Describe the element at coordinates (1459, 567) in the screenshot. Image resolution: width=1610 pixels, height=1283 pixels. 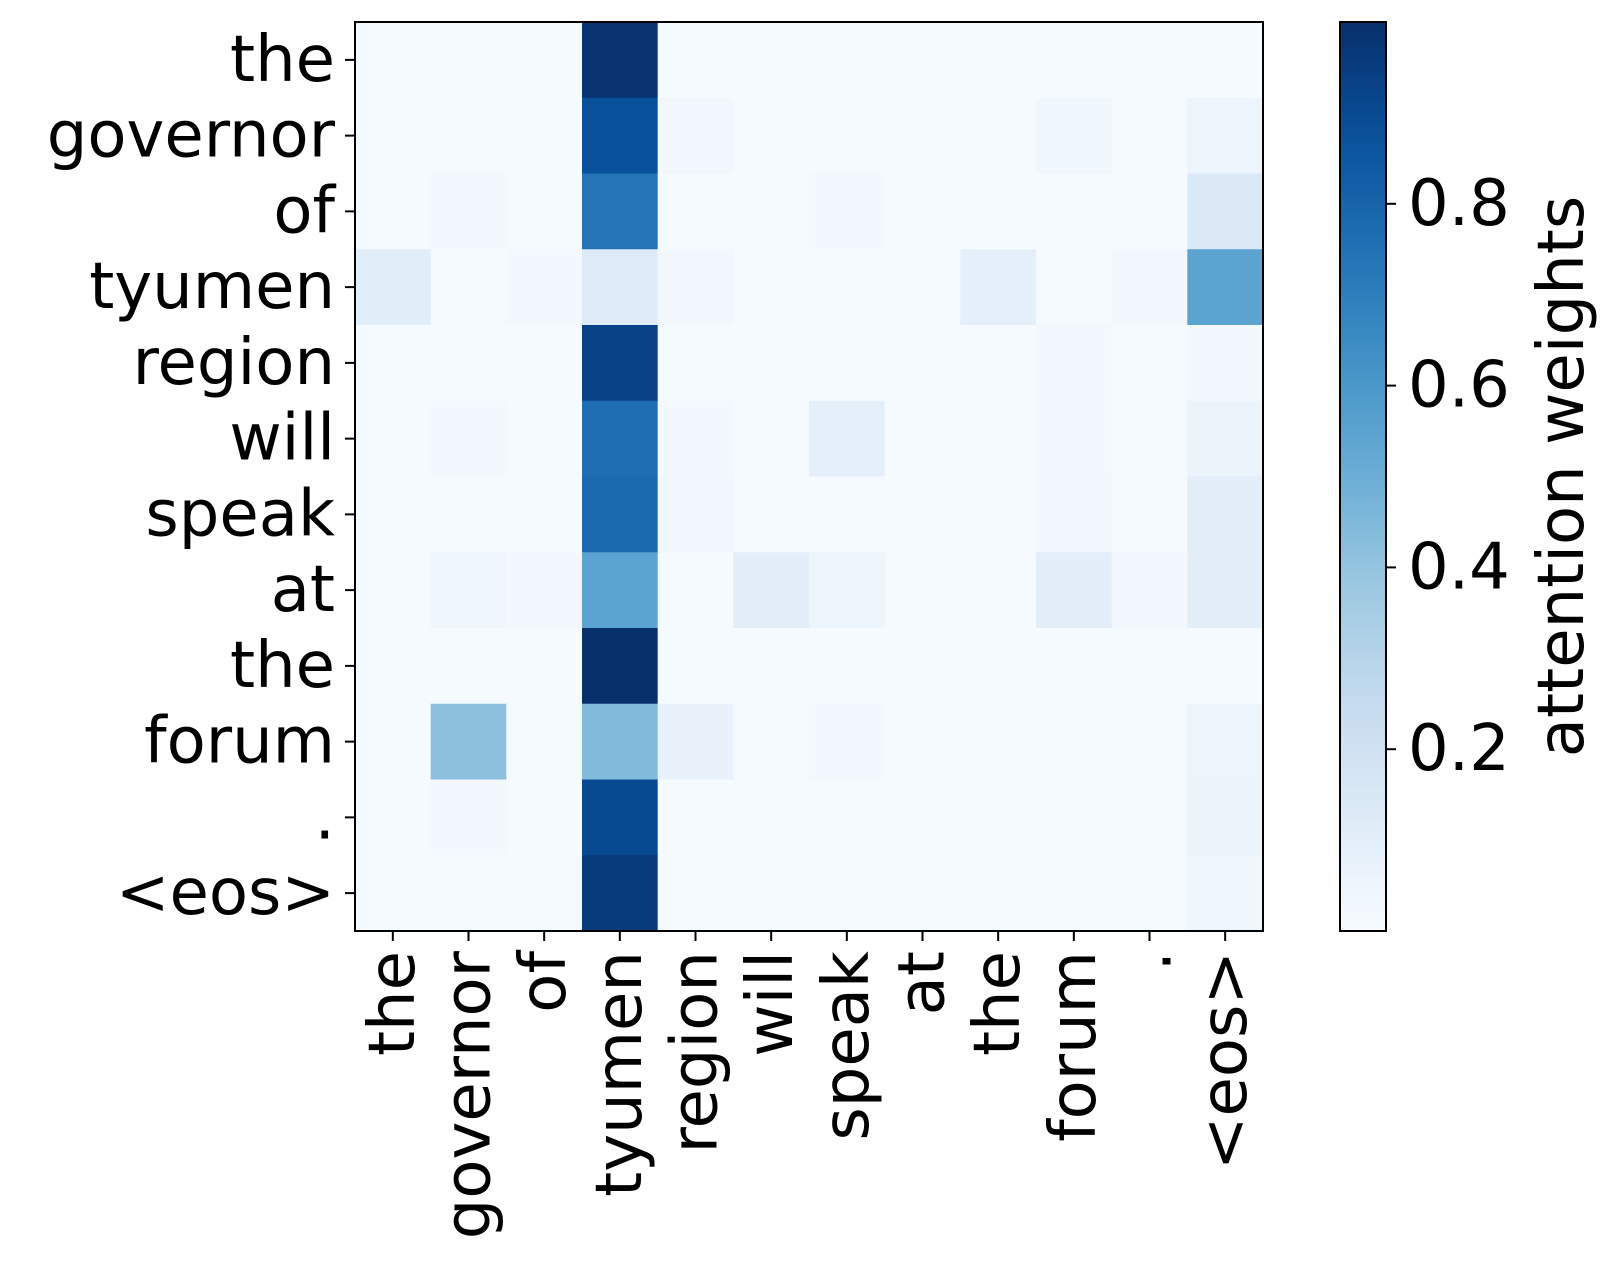
I see `colorbar-tick-label: 0.4` at that location.